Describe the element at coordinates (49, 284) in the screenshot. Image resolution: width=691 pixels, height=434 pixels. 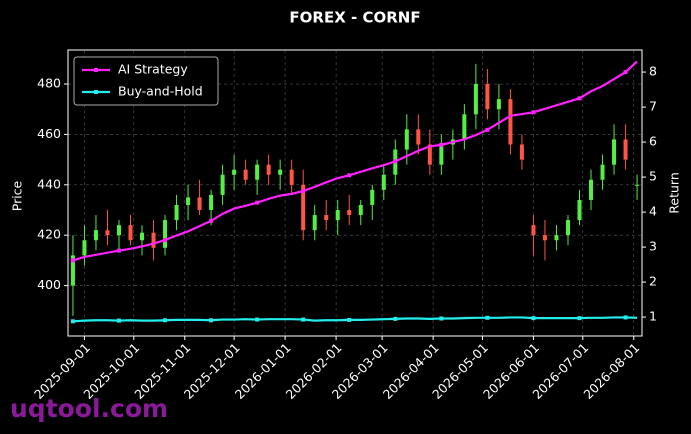
I see `y-tick-label: 400` at that location.